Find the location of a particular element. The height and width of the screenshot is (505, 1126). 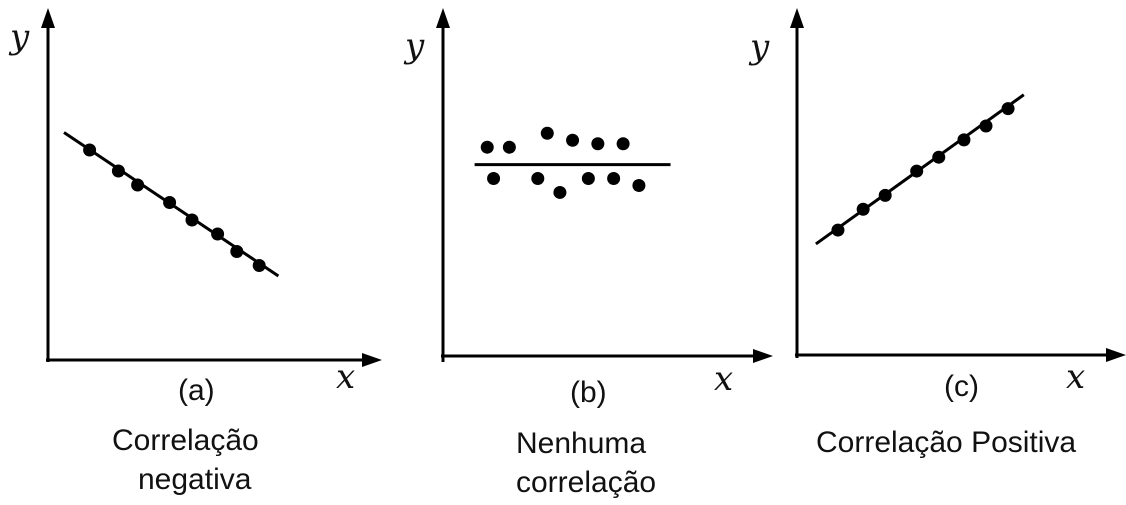

caption-line-2: correlação is located at coordinates (586, 482).